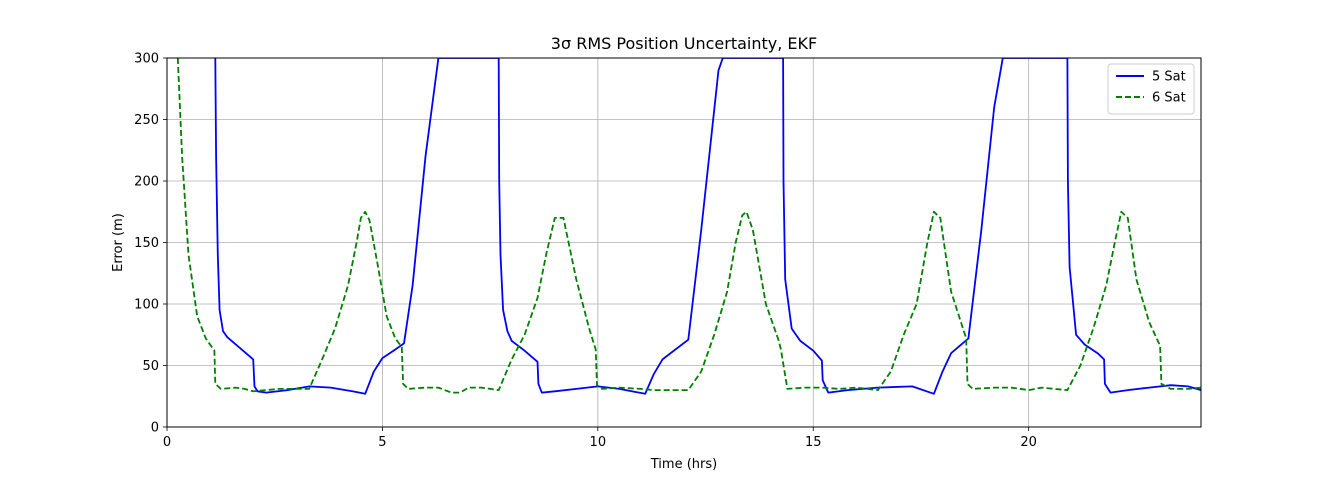 The width and height of the screenshot is (1334, 485). Describe the element at coordinates (1151, 89) in the screenshot. I see `legend: 5 Sat 6 Sat` at that location.